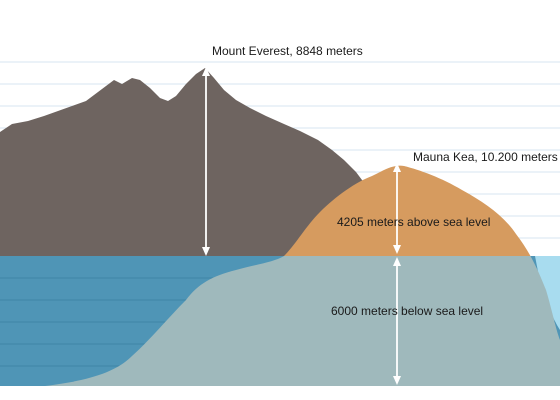 The height and width of the screenshot is (400, 560). I want to click on shoreline, so click(547, 293).